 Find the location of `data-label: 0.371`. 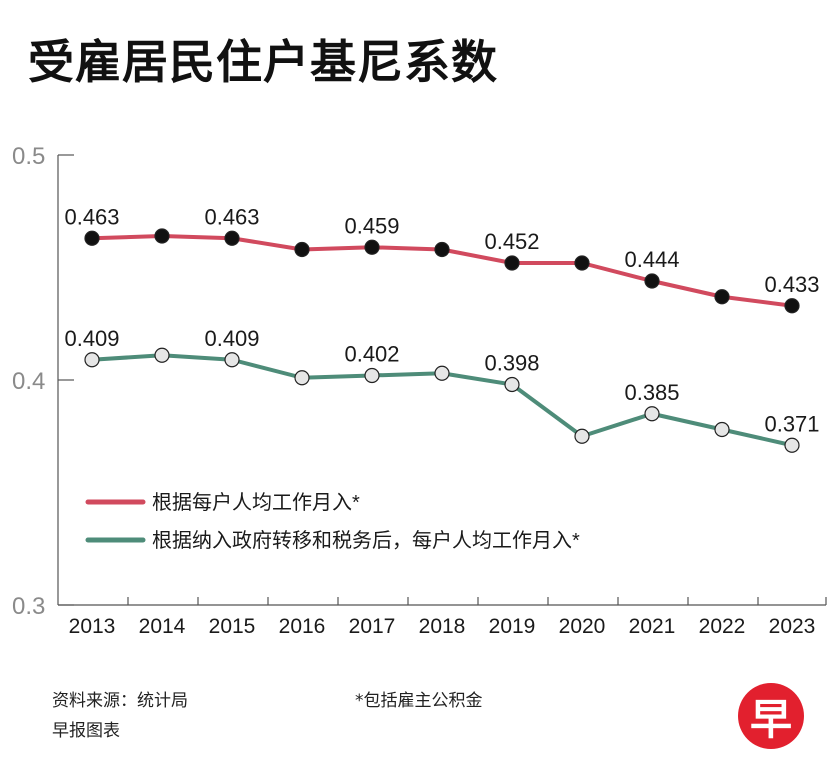

data-label: 0.371 is located at coordinates (791, 423).